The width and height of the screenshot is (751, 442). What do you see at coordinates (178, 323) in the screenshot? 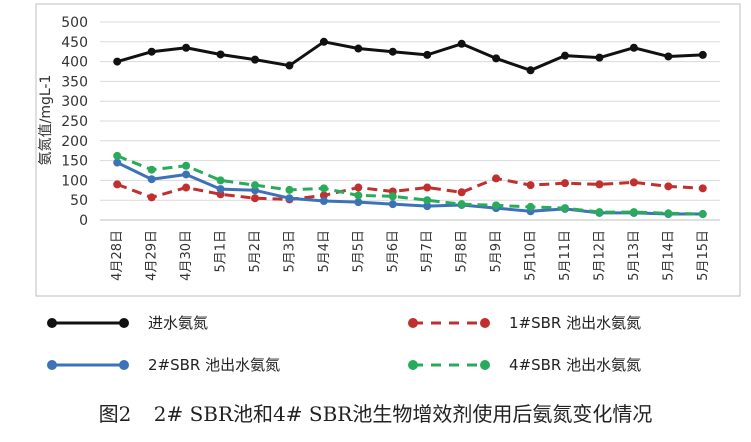
I see `legend-label: 进水氨氮` at bounding box center [178, 323].